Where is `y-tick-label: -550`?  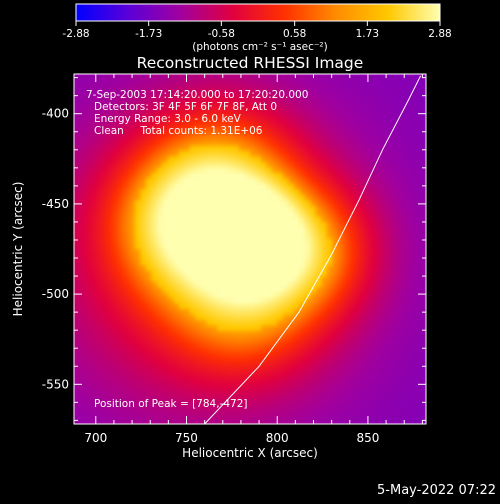
y-tick-label: -550 is located at coordinates (55, 384).